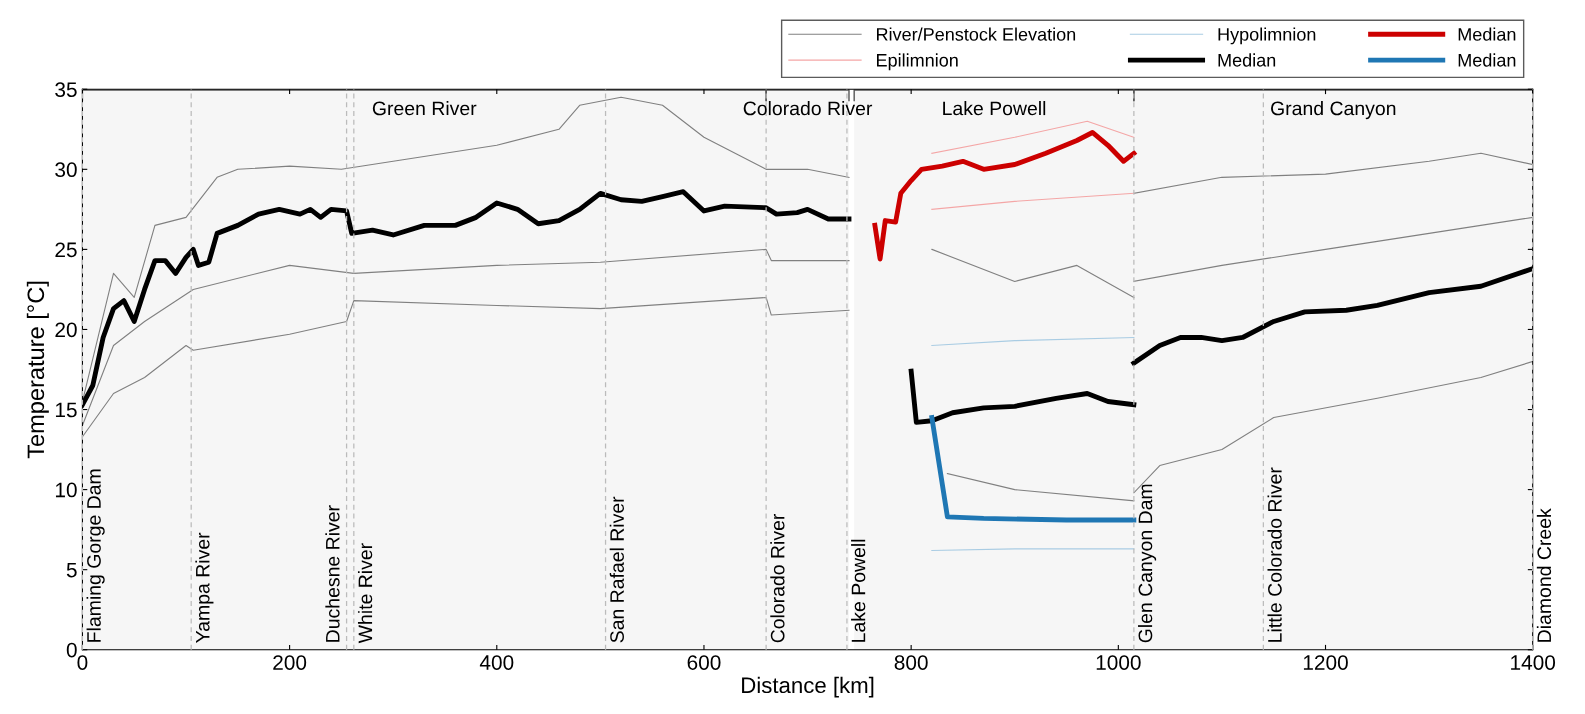 This screenshot has width=1585, height=714. I want to click on band-label: Lake Powell, so click(994, 108).